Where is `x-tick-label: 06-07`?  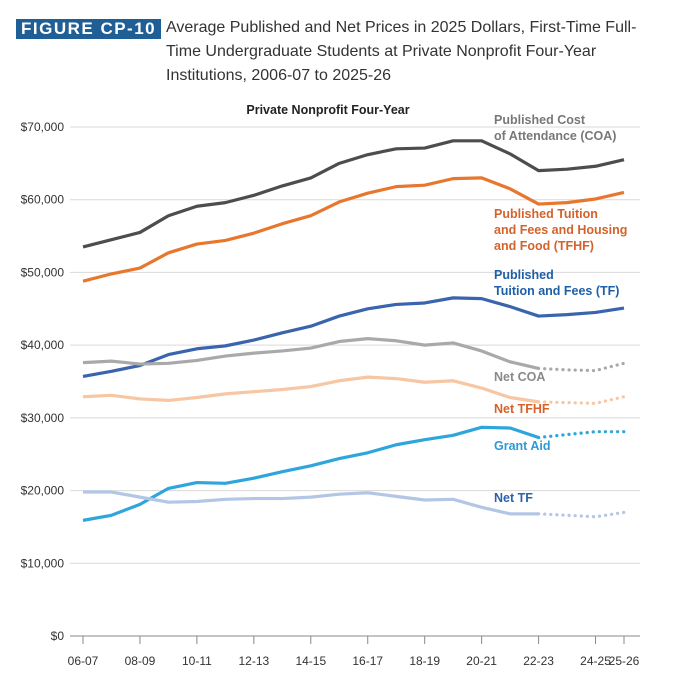
x-tick-label: 06-07 is located at coordinates (83, 661).